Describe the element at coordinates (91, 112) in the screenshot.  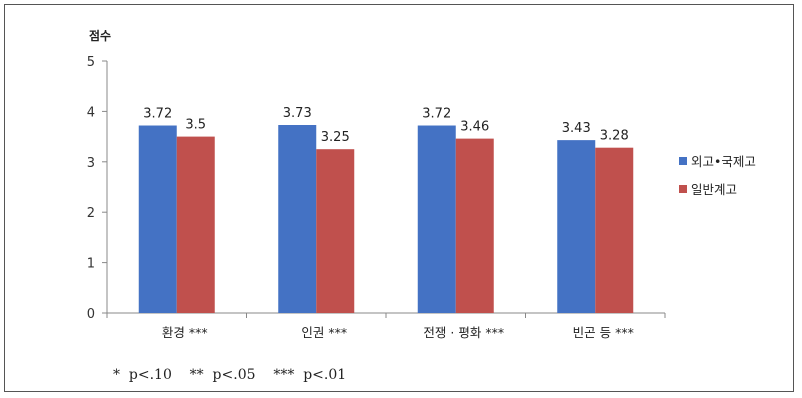
I see `y-tick-label: 4` at that location.